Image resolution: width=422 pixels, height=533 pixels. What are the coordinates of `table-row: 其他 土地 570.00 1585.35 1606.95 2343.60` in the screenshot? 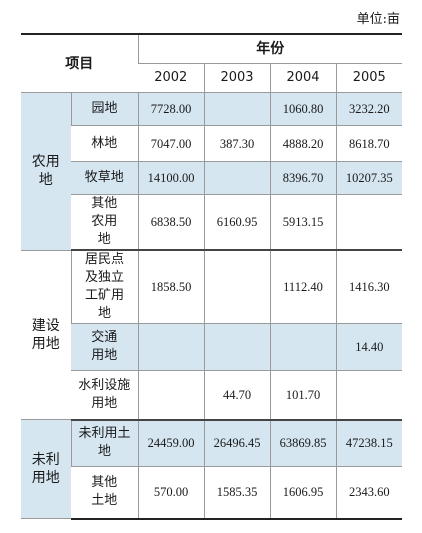 It's located at (211, 493).